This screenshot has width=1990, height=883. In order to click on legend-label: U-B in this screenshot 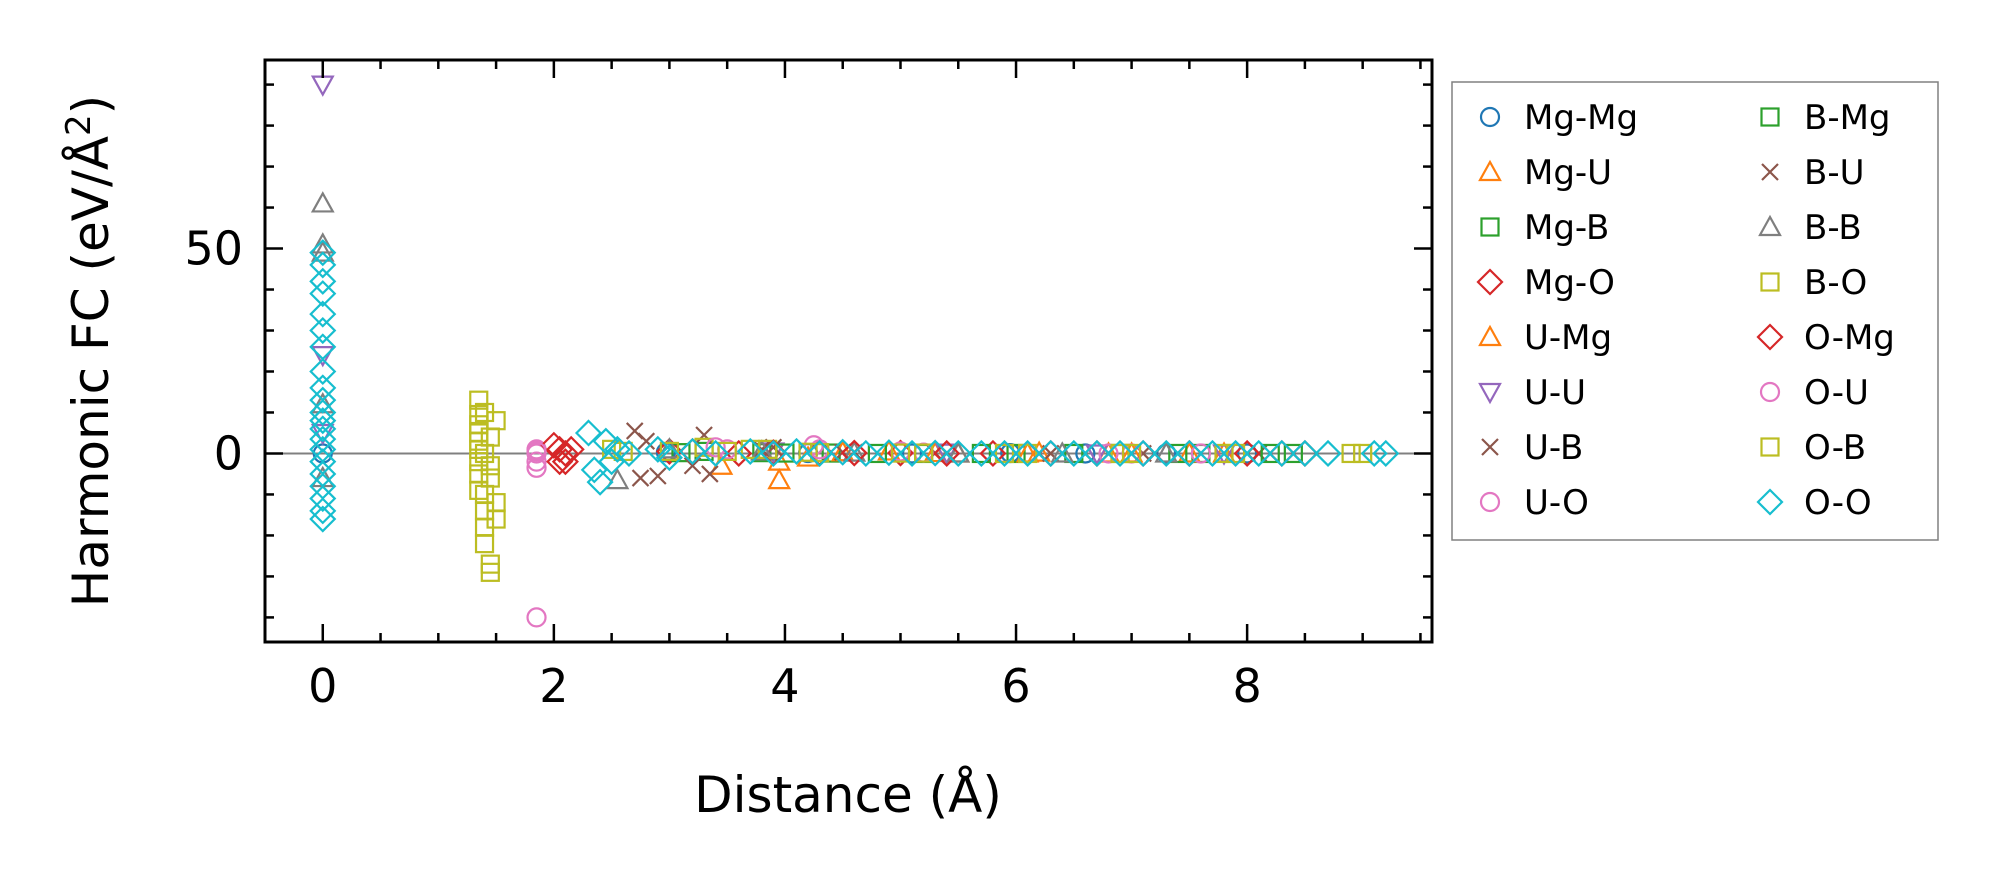, I will do `click(1553, 448)`.